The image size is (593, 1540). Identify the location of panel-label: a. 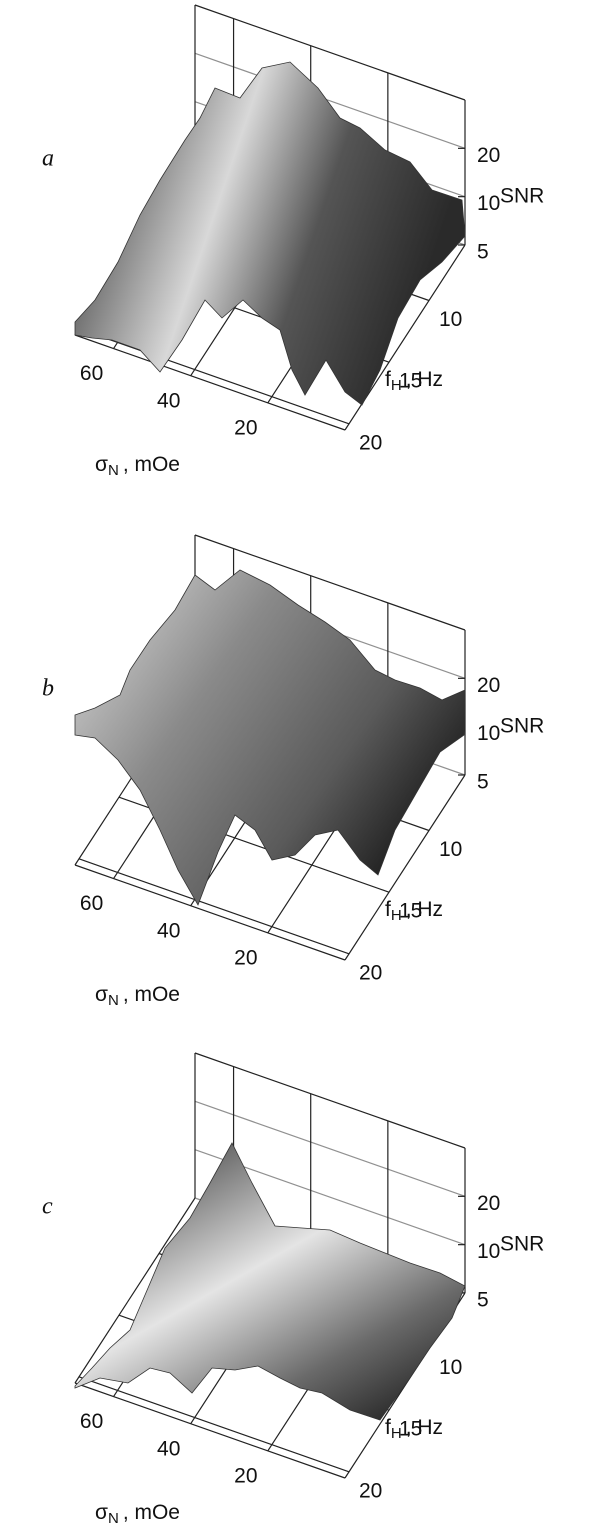
(48, 159).